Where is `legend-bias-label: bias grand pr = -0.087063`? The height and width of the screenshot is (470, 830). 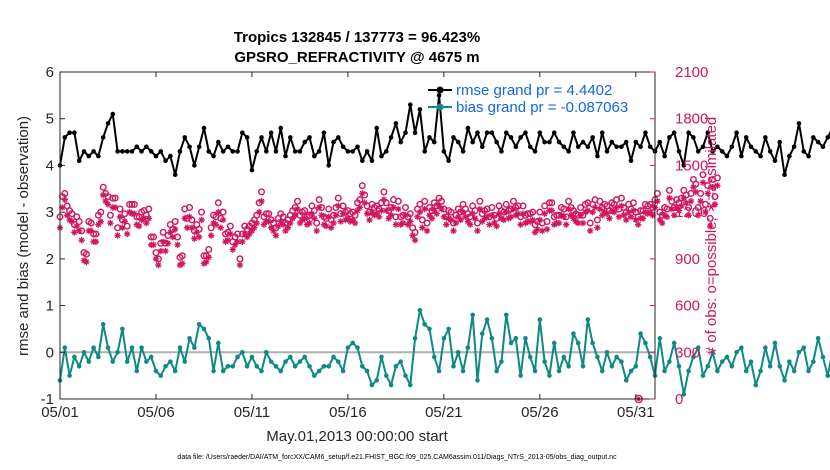 legend-bias-label: bias grand pr = -0.087063 is located at coordinates (542, 107).